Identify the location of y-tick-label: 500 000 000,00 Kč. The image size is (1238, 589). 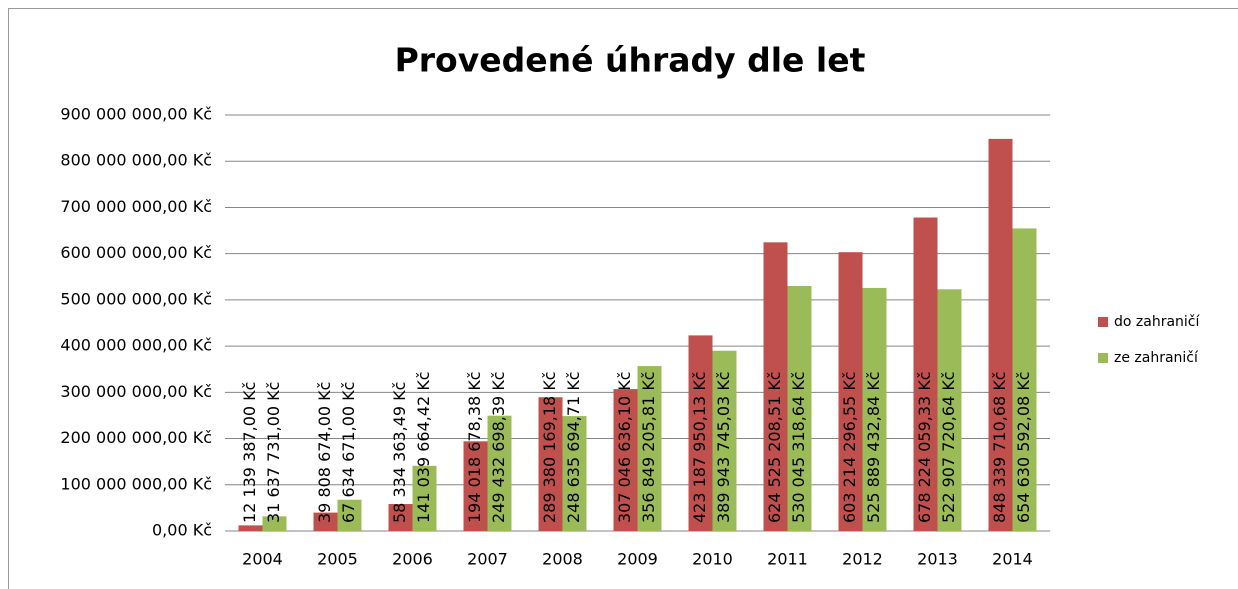
(136, 298).